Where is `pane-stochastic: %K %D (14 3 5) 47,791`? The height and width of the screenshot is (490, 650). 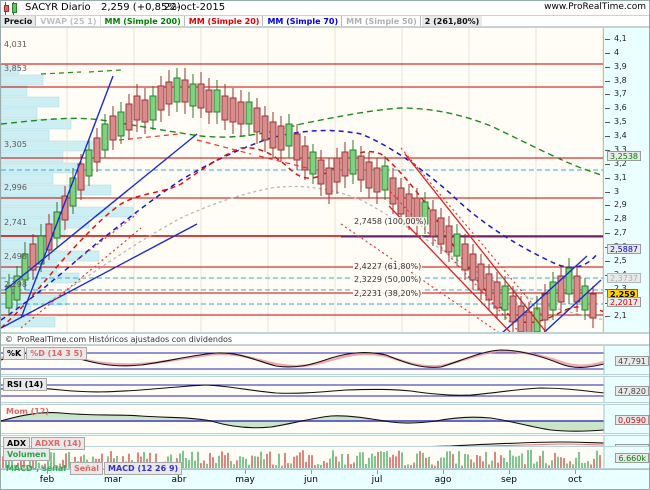 pane-stochastic: %K %D (14 3 5) 47,791 is located at coordinates (325, 360).